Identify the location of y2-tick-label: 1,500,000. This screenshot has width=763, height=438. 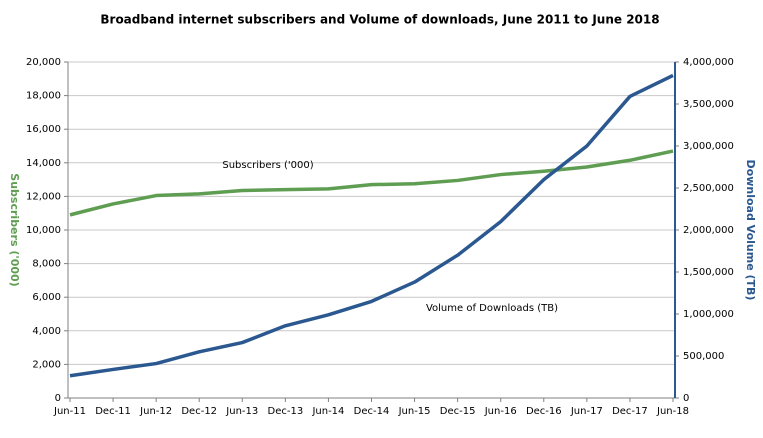
(708, 272).